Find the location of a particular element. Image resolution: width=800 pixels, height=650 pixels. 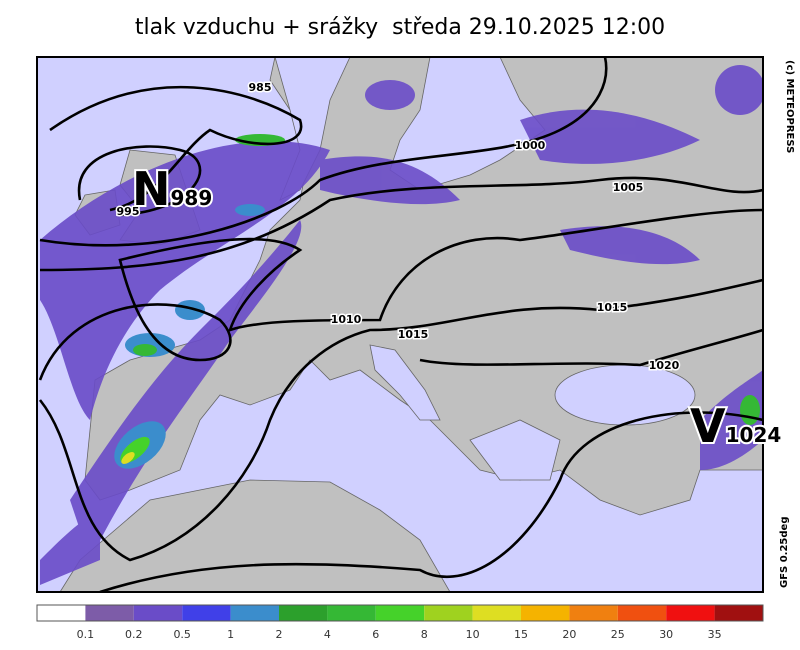

adriatic-sea is located at coordinates (405, 382).